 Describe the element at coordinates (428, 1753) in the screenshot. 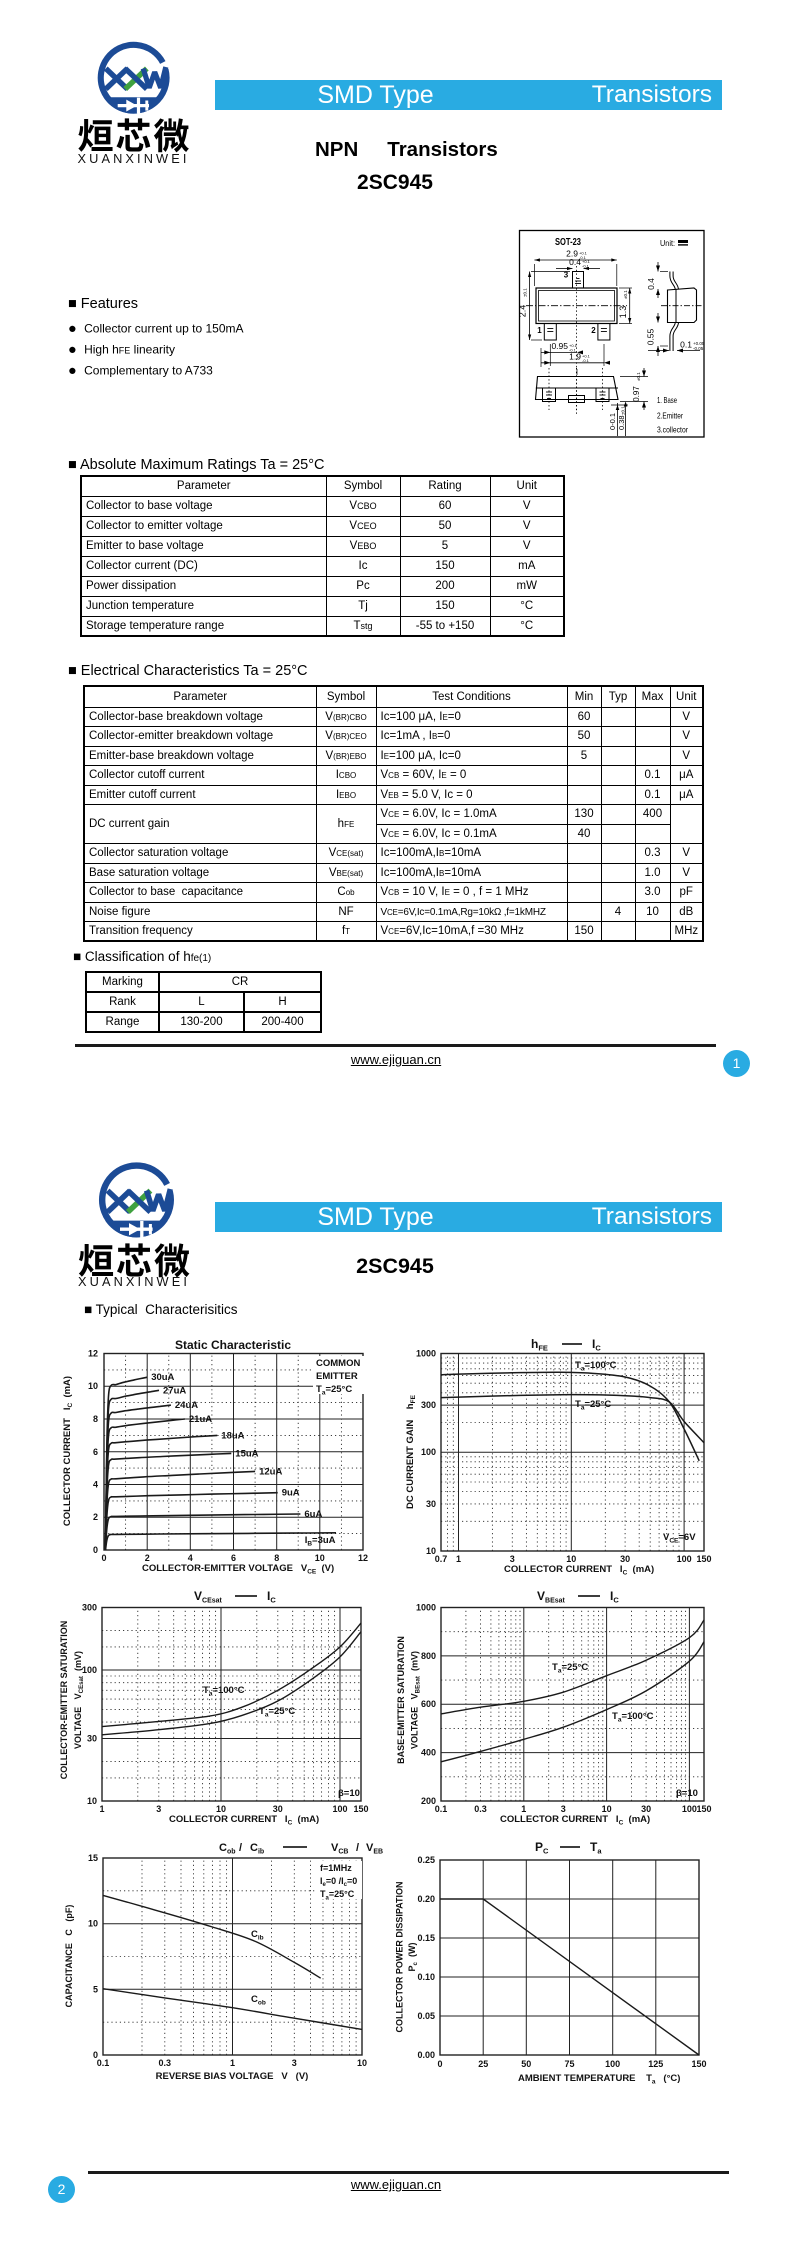

I see `svg-text: 400` at that location.